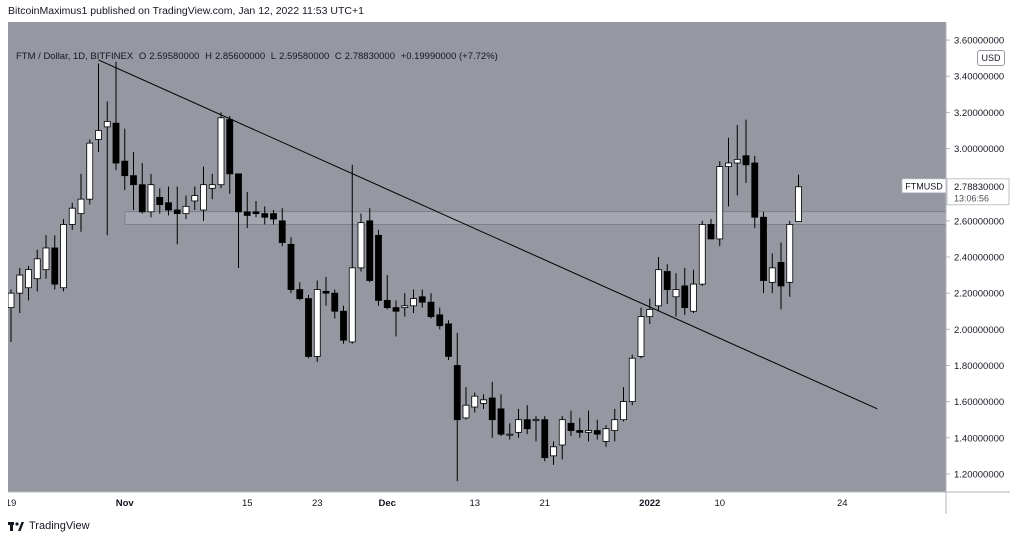  I want to click on y-tick-label: 3.40000000, so click(979, 77).